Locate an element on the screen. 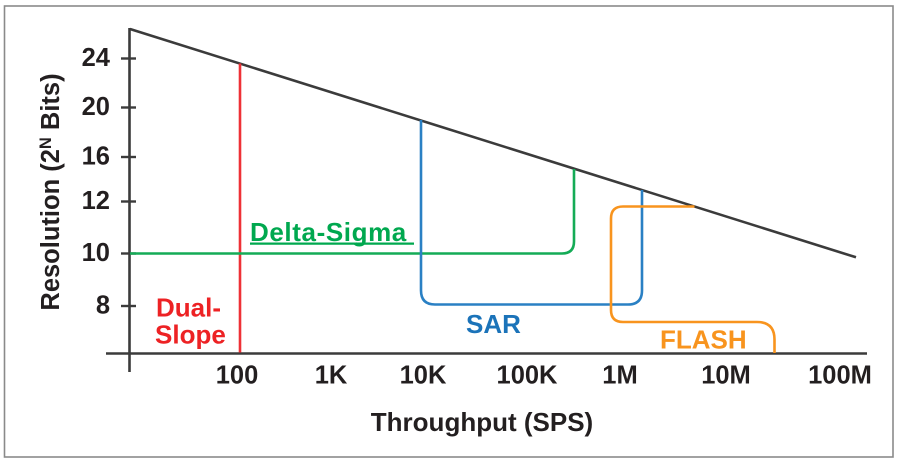 The image size is (900, 467). svg-text: 100 is located at coordinates (237, 376).